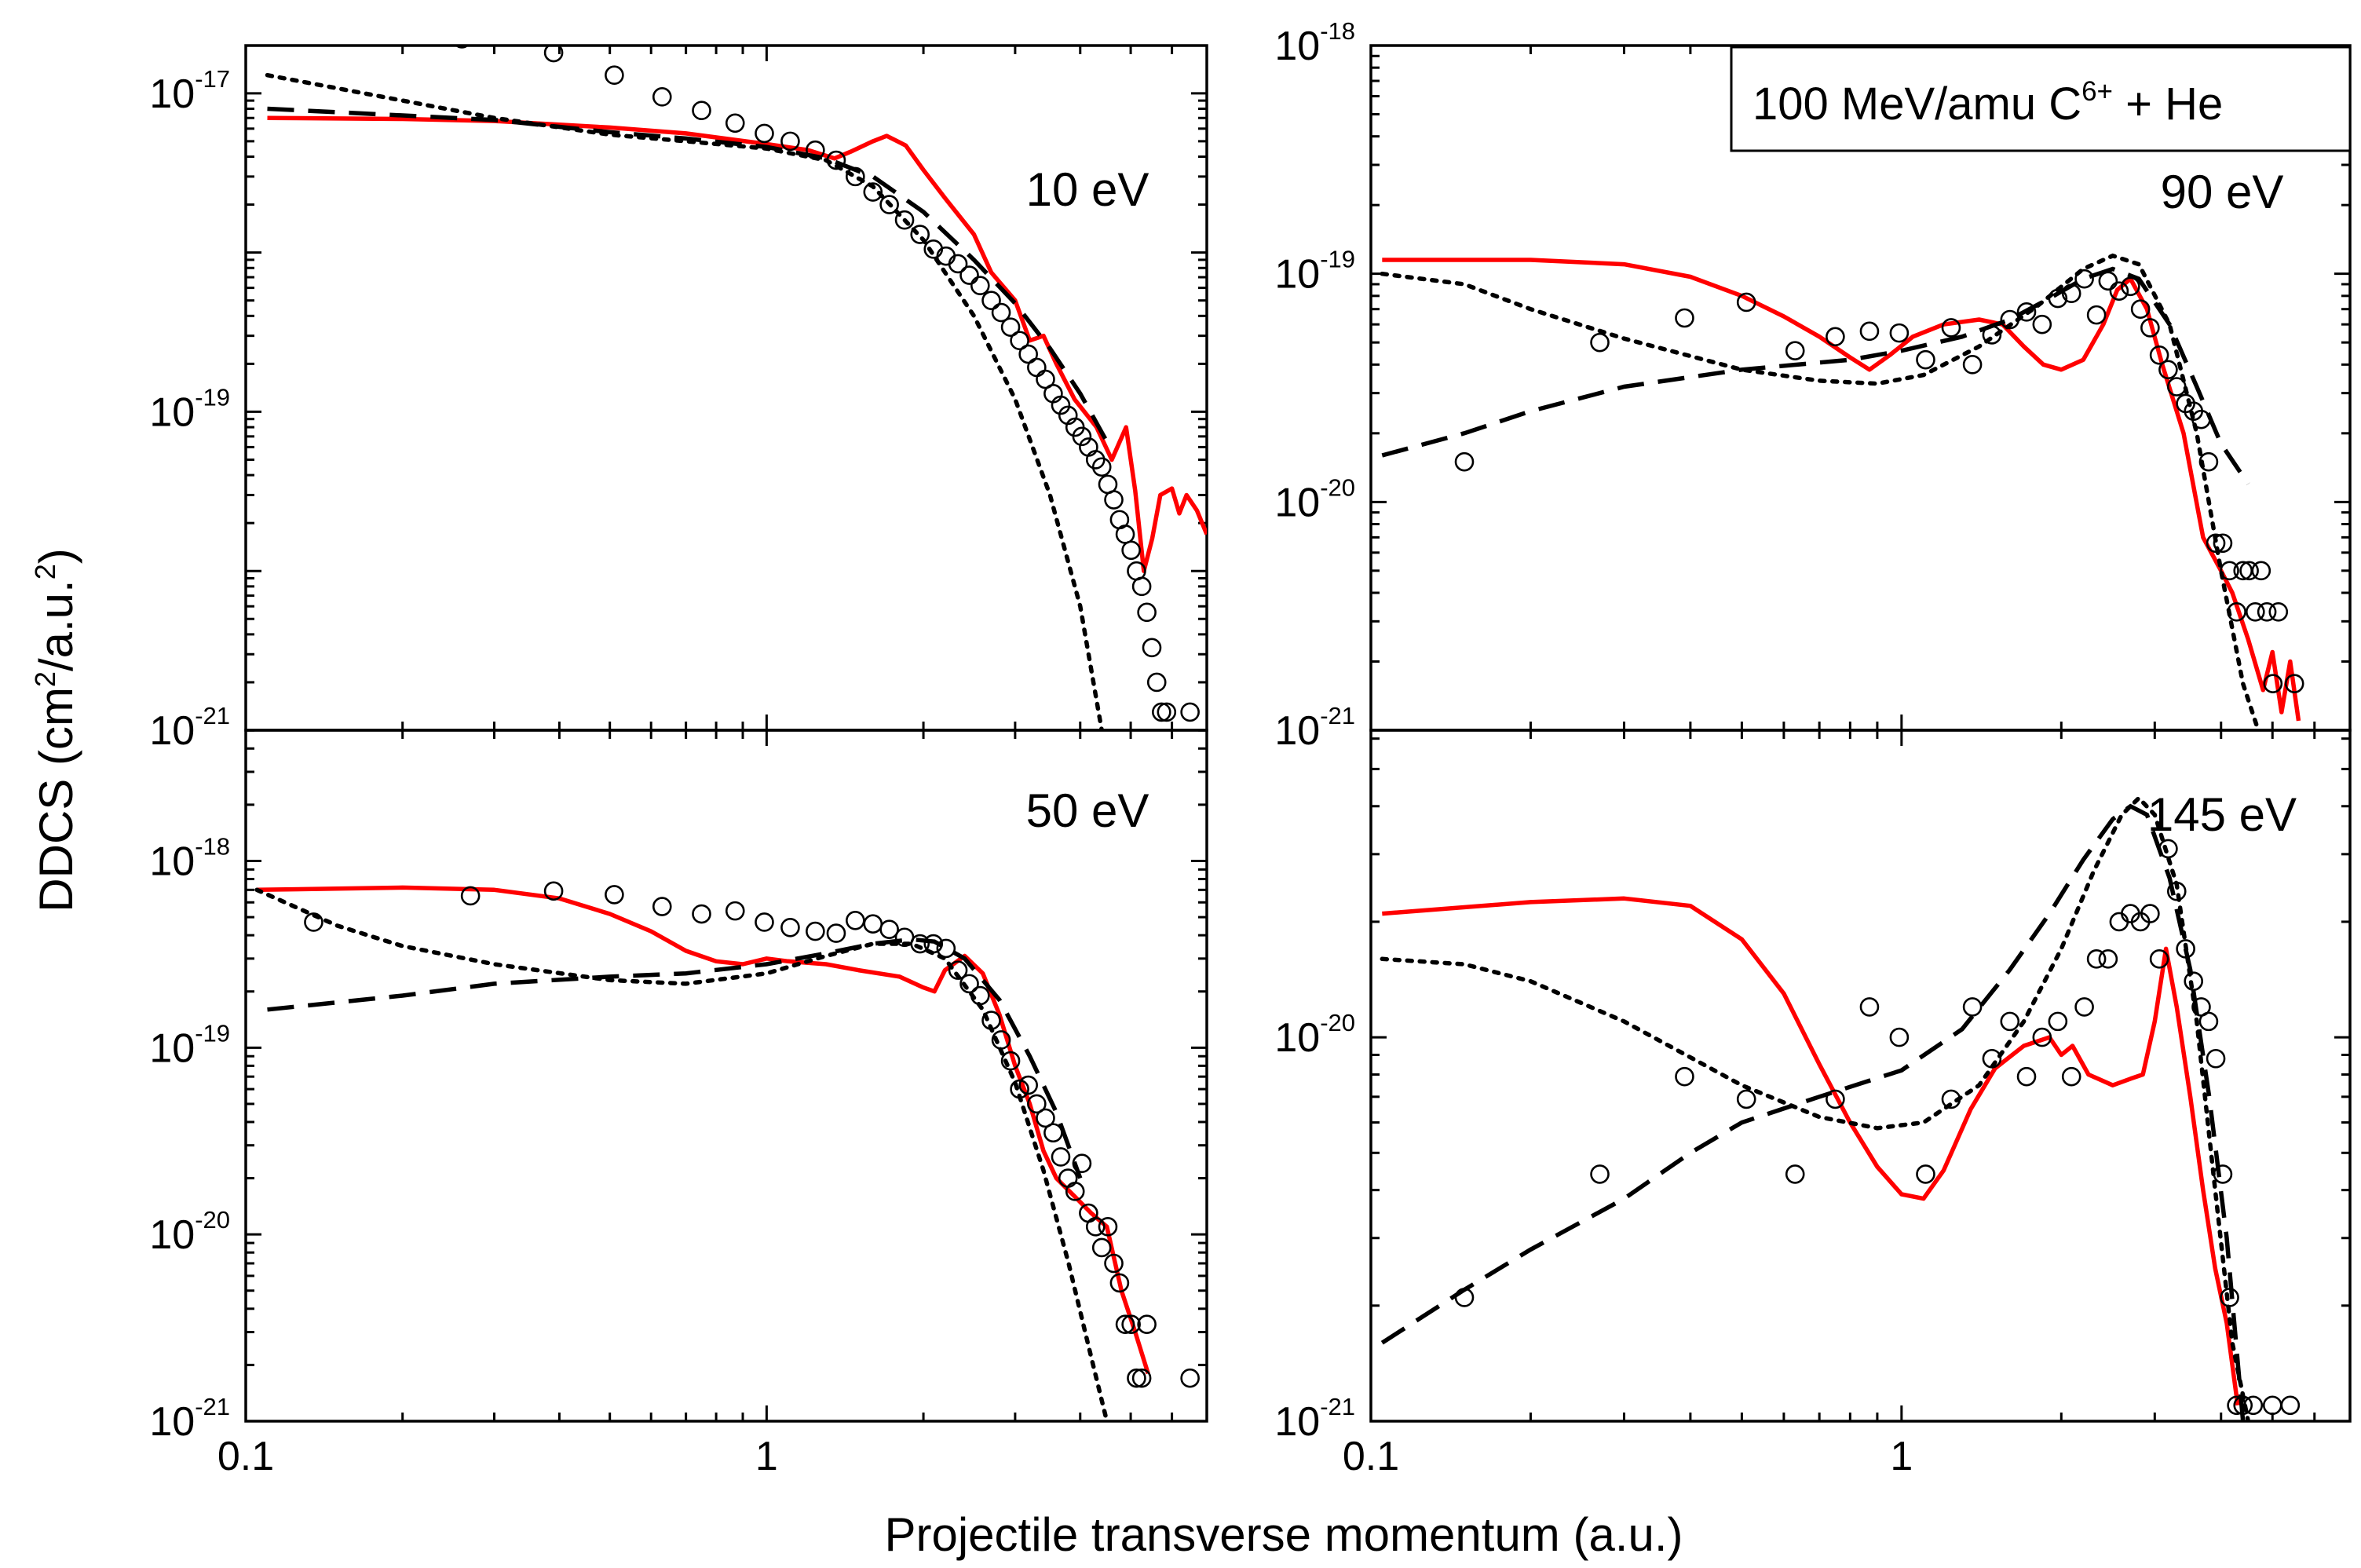 The width and height of the screenshot is (2361, 1568). Describe the element at coordinates (1902, 1456) in the screenshot. I see `x-tick-label: 1` at that location.